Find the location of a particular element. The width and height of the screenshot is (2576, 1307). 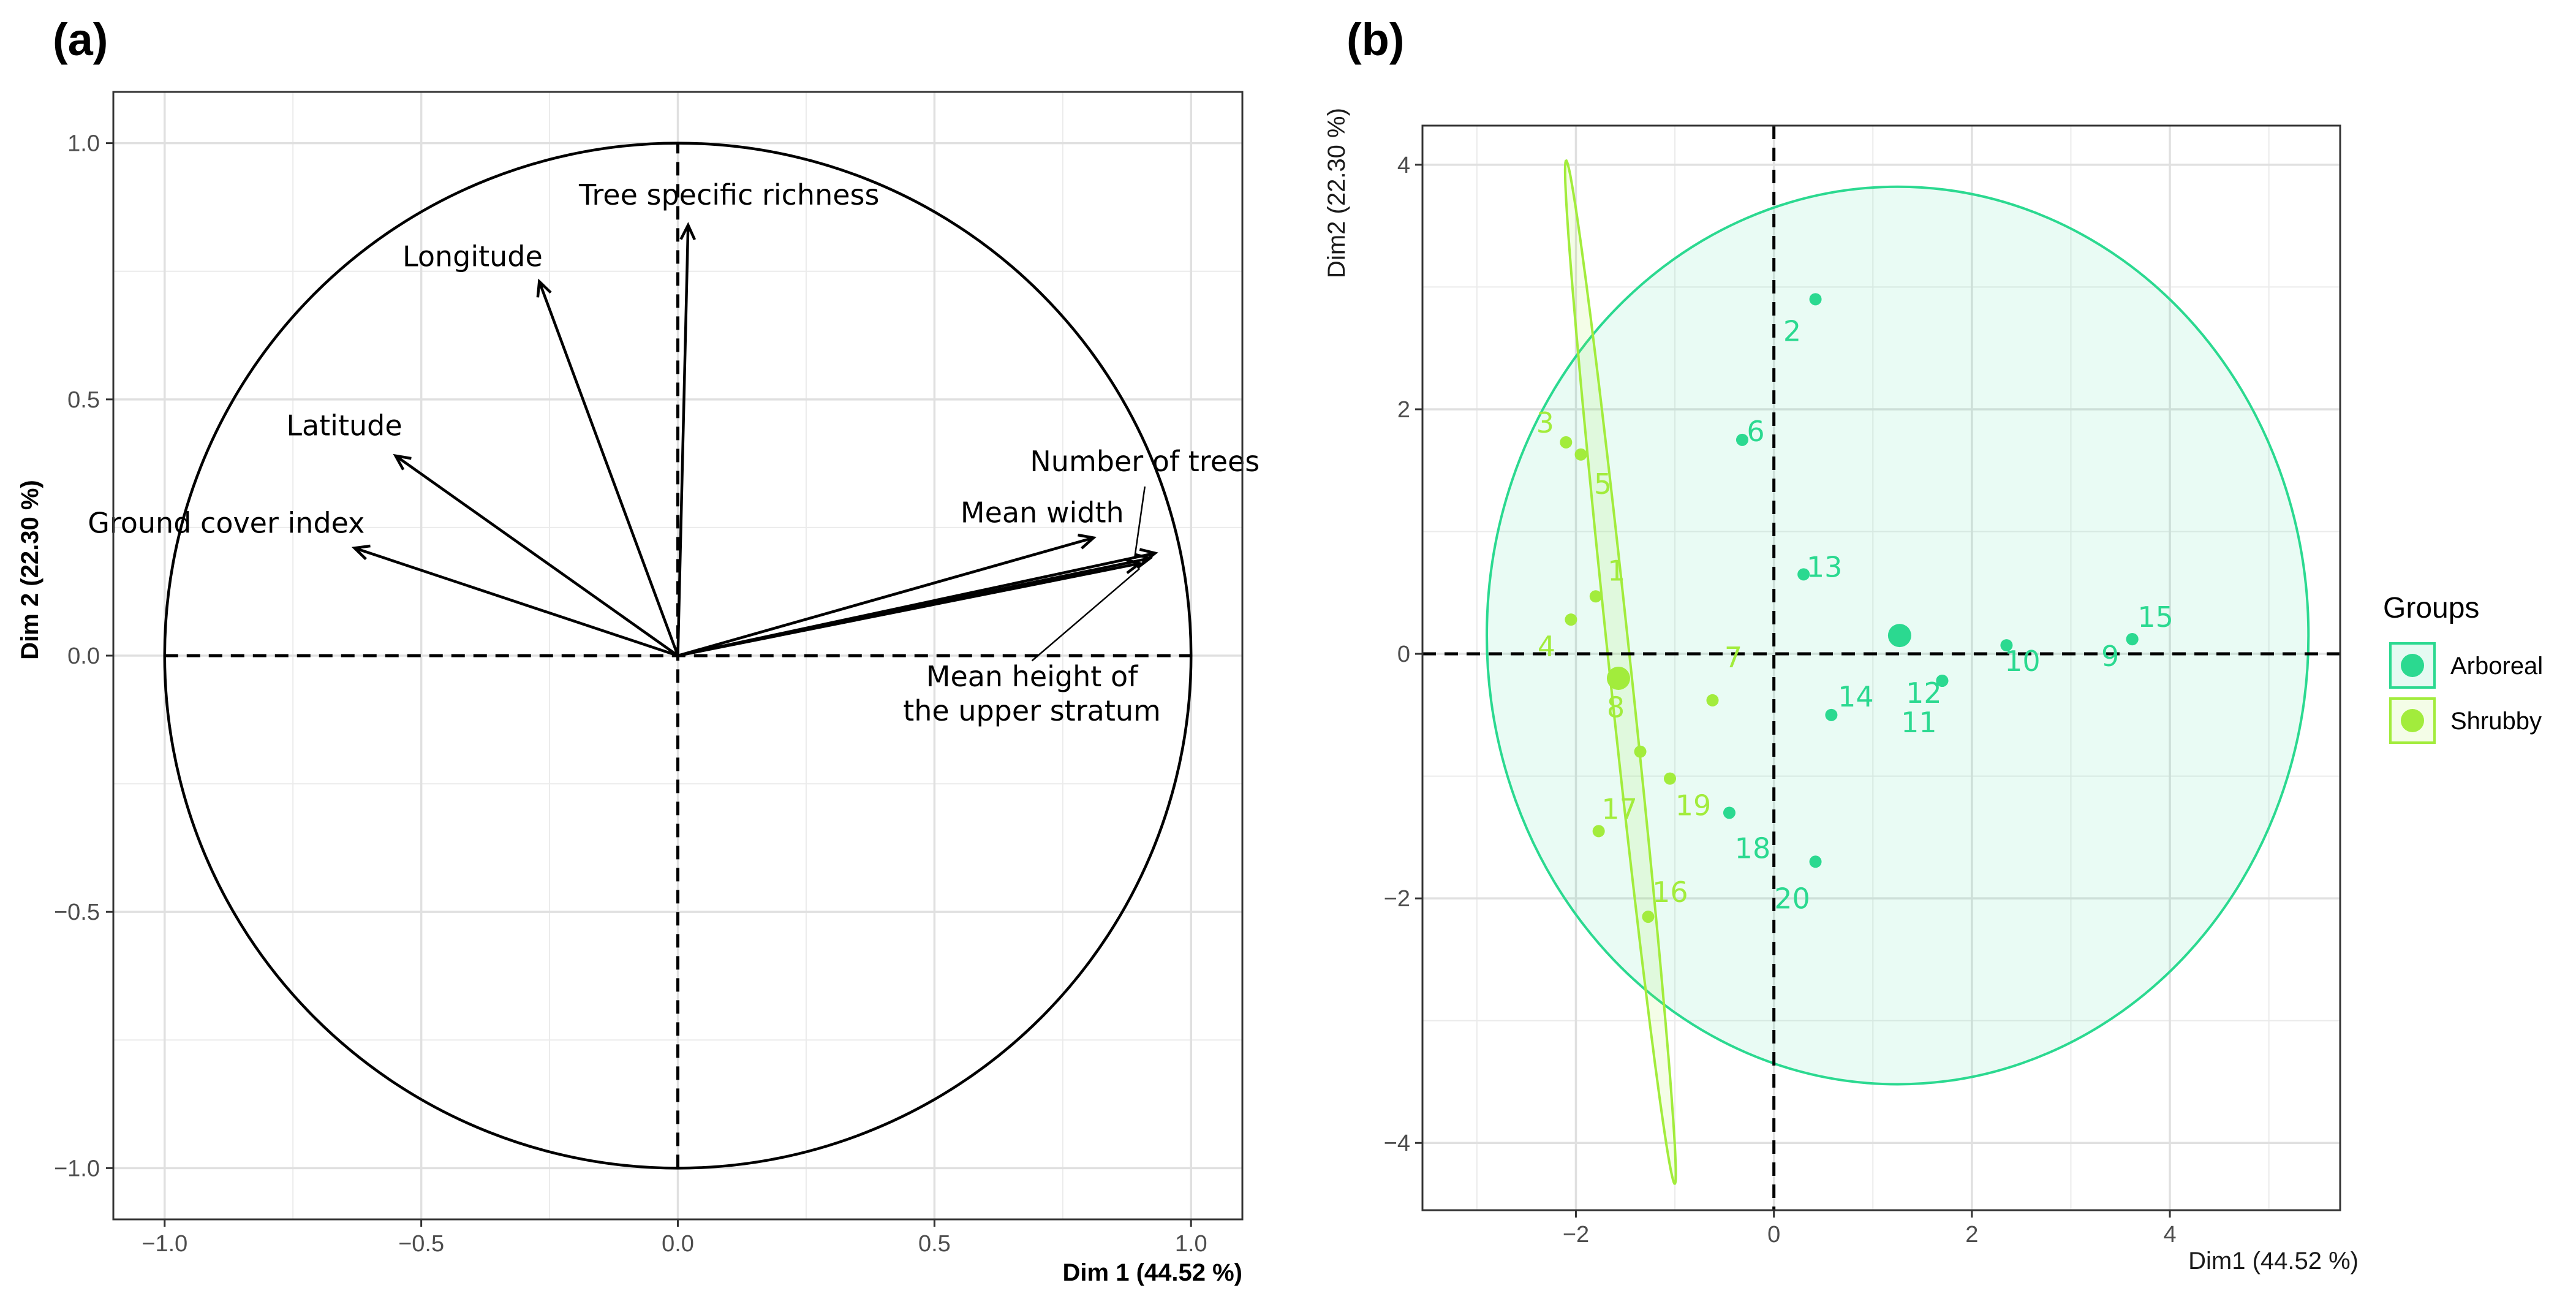

panel-b-x-axis-title: Dim1 (44.52 %) is located at coordinates (2273, 1261).